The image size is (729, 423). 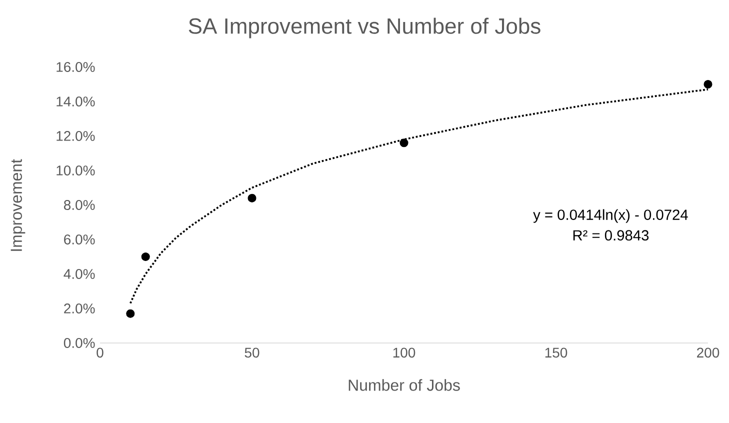 I want to click on annotation: R² = 0.9843, so click(x=611, y=235).